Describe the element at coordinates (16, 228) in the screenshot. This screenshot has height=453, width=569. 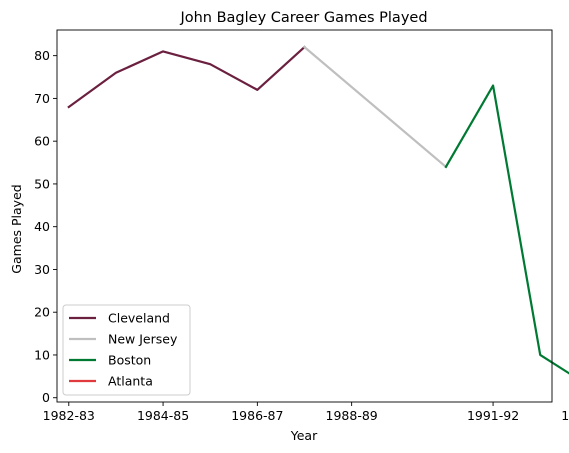
I see `y-axis-label: Games Played` at that location.